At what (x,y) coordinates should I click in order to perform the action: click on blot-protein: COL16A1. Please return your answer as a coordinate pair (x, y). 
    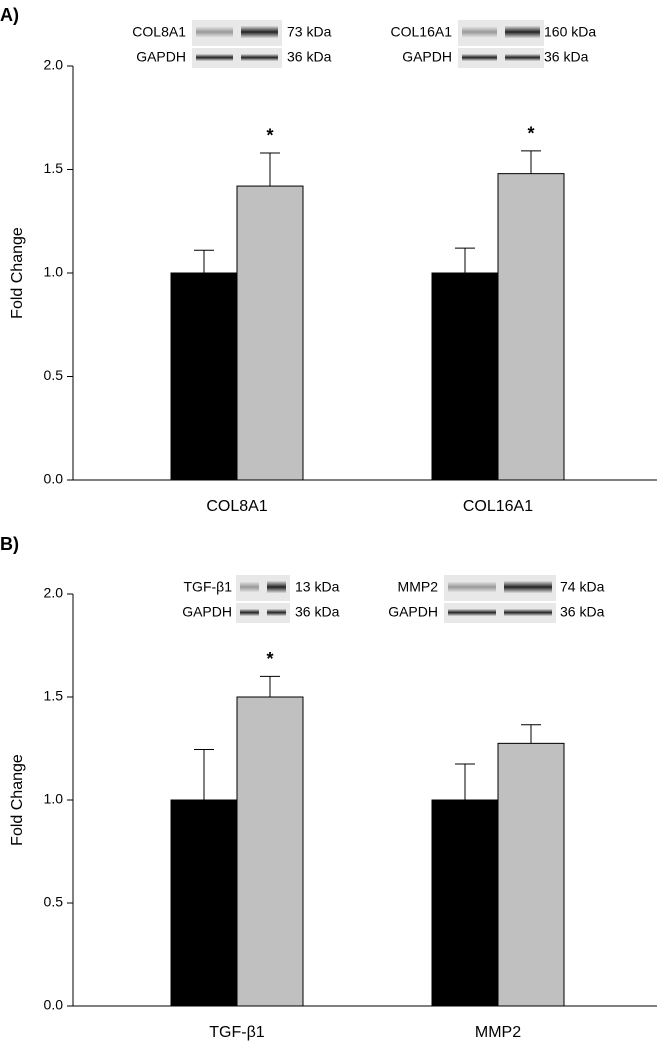
    Looking at the image, I should click on (422, 32).